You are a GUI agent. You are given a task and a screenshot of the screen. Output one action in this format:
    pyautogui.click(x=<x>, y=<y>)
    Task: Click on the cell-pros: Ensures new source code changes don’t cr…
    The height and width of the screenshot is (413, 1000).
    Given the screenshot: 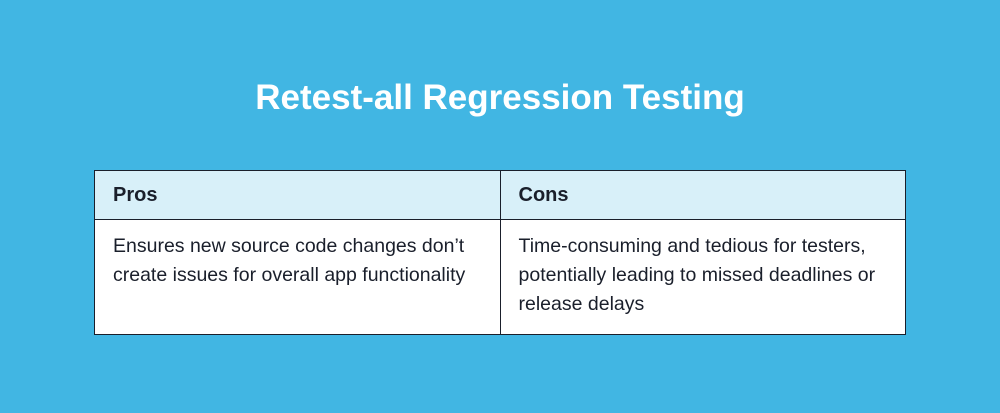 What is the action you would take?
    pyautogui.click(x=297, y=277)
    